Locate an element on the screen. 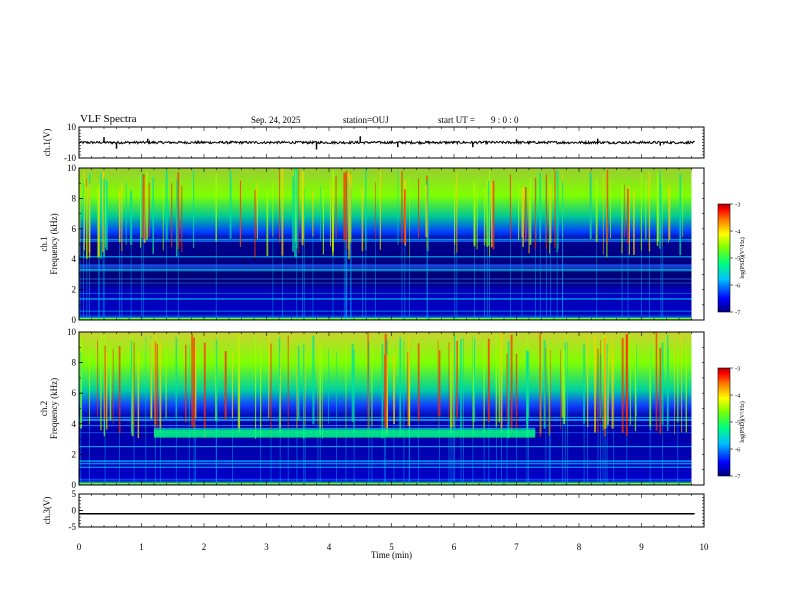  ch1-spectrogram-y-tick-label: 2 is located at coordinates (74, 290).